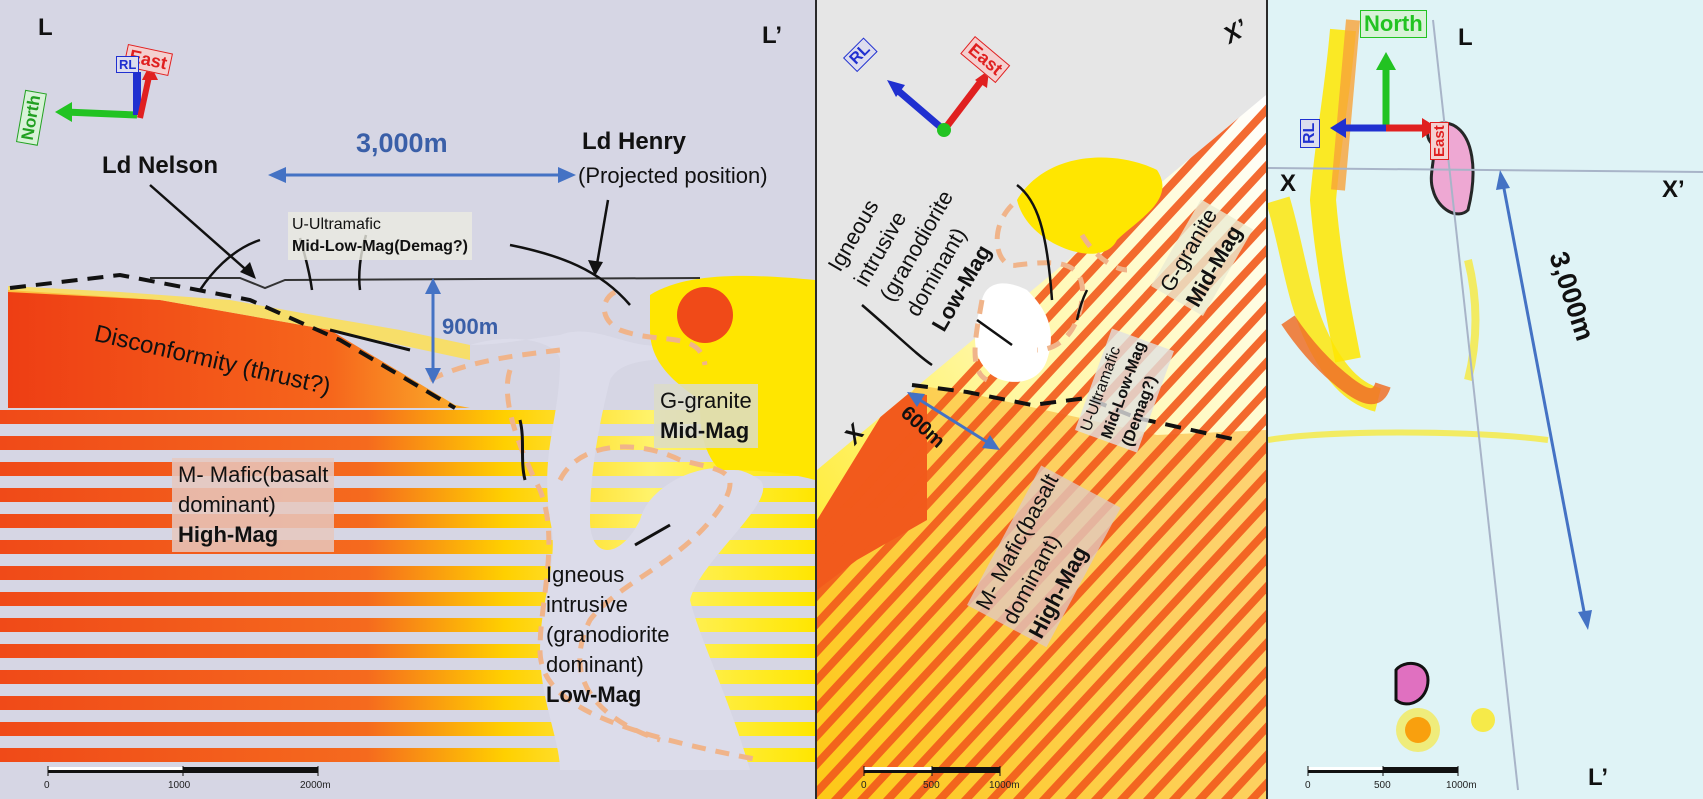  I want to click on ultramafic-box: U-Ultramafic Mid-Low-Mag(Demag?), so click(380, 236).